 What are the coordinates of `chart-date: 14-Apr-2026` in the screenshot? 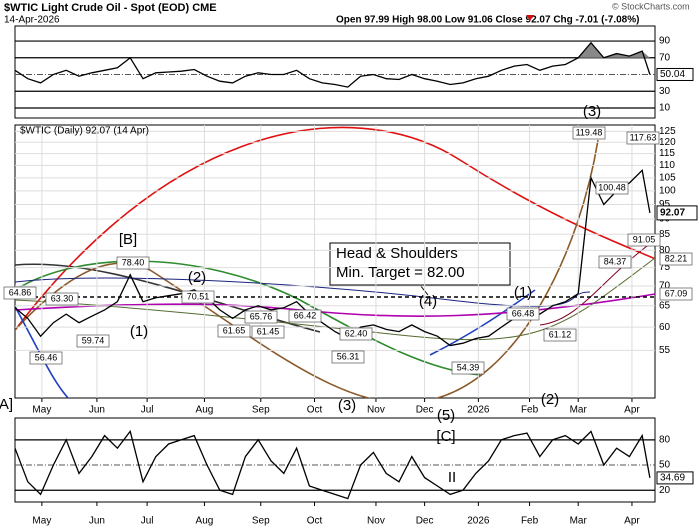 It's located at (32, 20).